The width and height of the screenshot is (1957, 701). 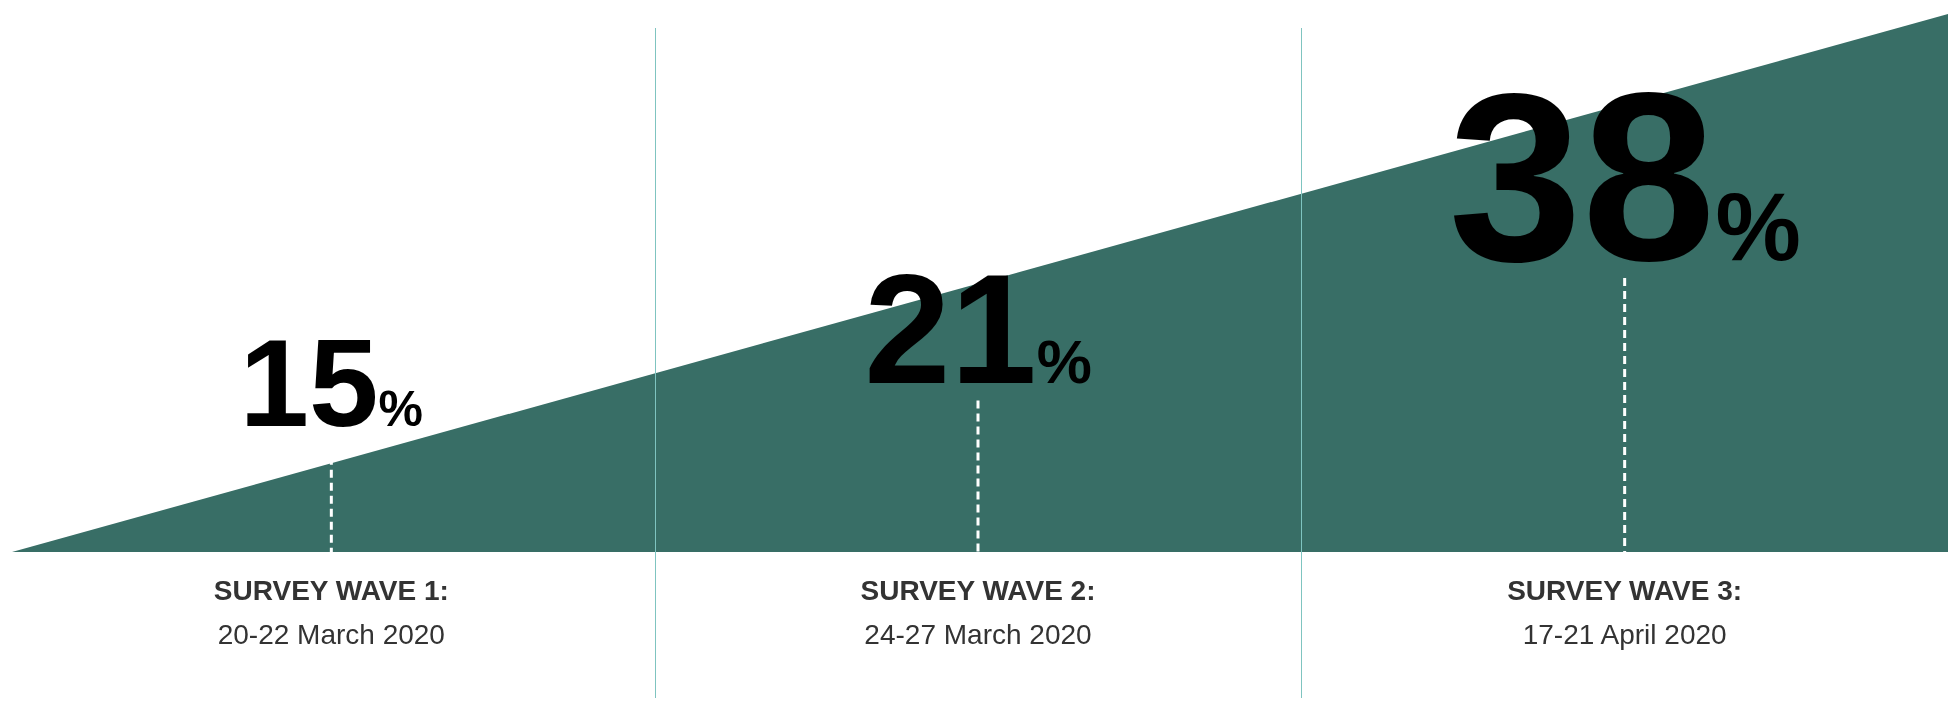 I want to click on category-label: SURVEY WAVE 2: 24-27 March 2020, so click(x=978, y=612).